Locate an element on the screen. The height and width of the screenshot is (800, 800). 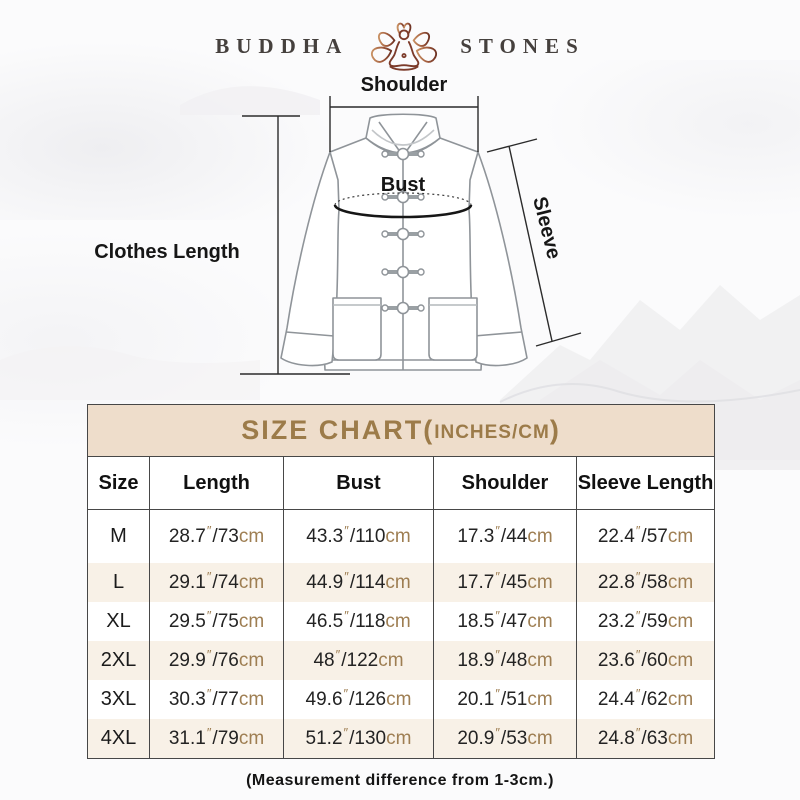
inch-value: 29.9 is located at coordinates (187, 660).